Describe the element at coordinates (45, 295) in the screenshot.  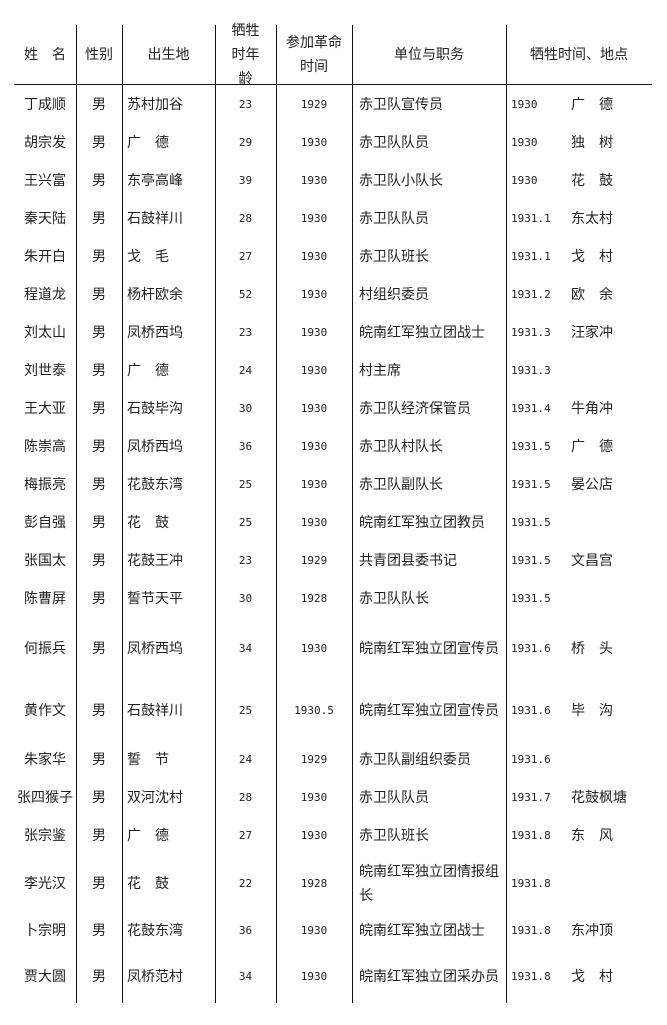
I see `name-cell: 程道龙` at that location.